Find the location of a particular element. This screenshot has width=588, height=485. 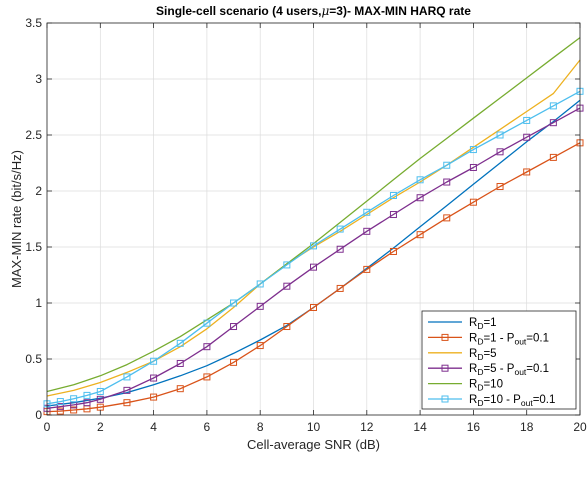

legend-label: RD=1 - Pout=0.1 is located at coordinates (509, 339).